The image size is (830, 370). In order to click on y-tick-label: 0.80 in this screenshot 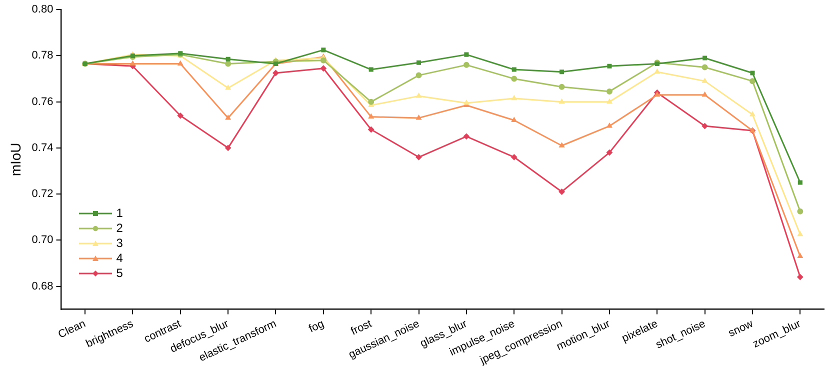, I will do `click(43, 10)`.